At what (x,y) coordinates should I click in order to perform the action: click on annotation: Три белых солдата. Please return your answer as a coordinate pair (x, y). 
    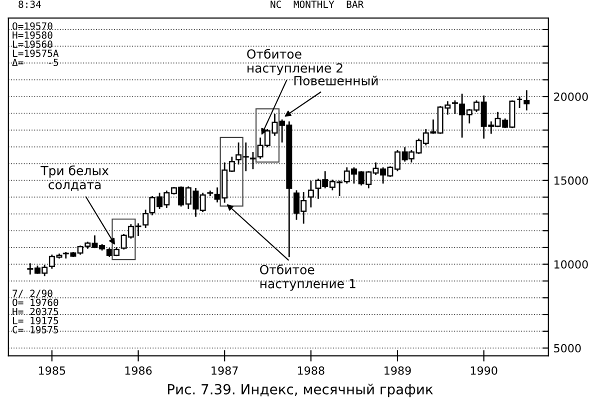
    Looking at the image, I should click on (74, 178).